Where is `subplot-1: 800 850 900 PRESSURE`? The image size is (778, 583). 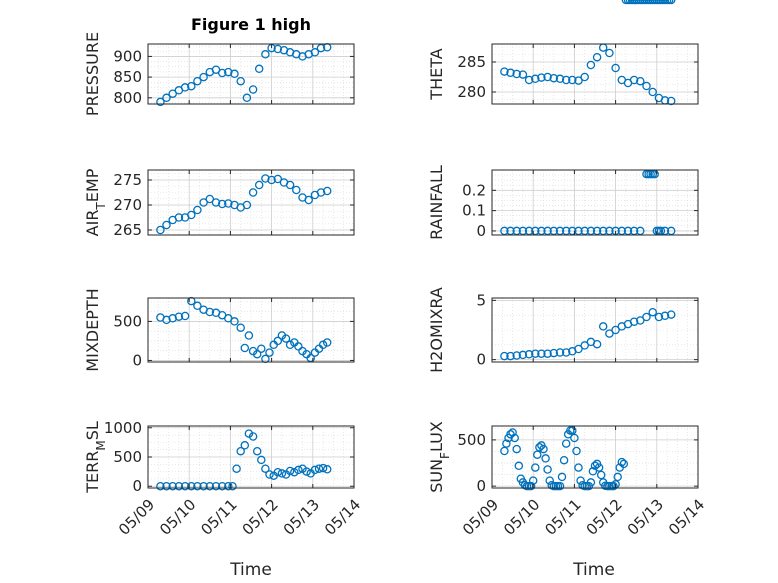
subplot-1: 800 850 900 PRESSURE is located at coordinates (219, 74).